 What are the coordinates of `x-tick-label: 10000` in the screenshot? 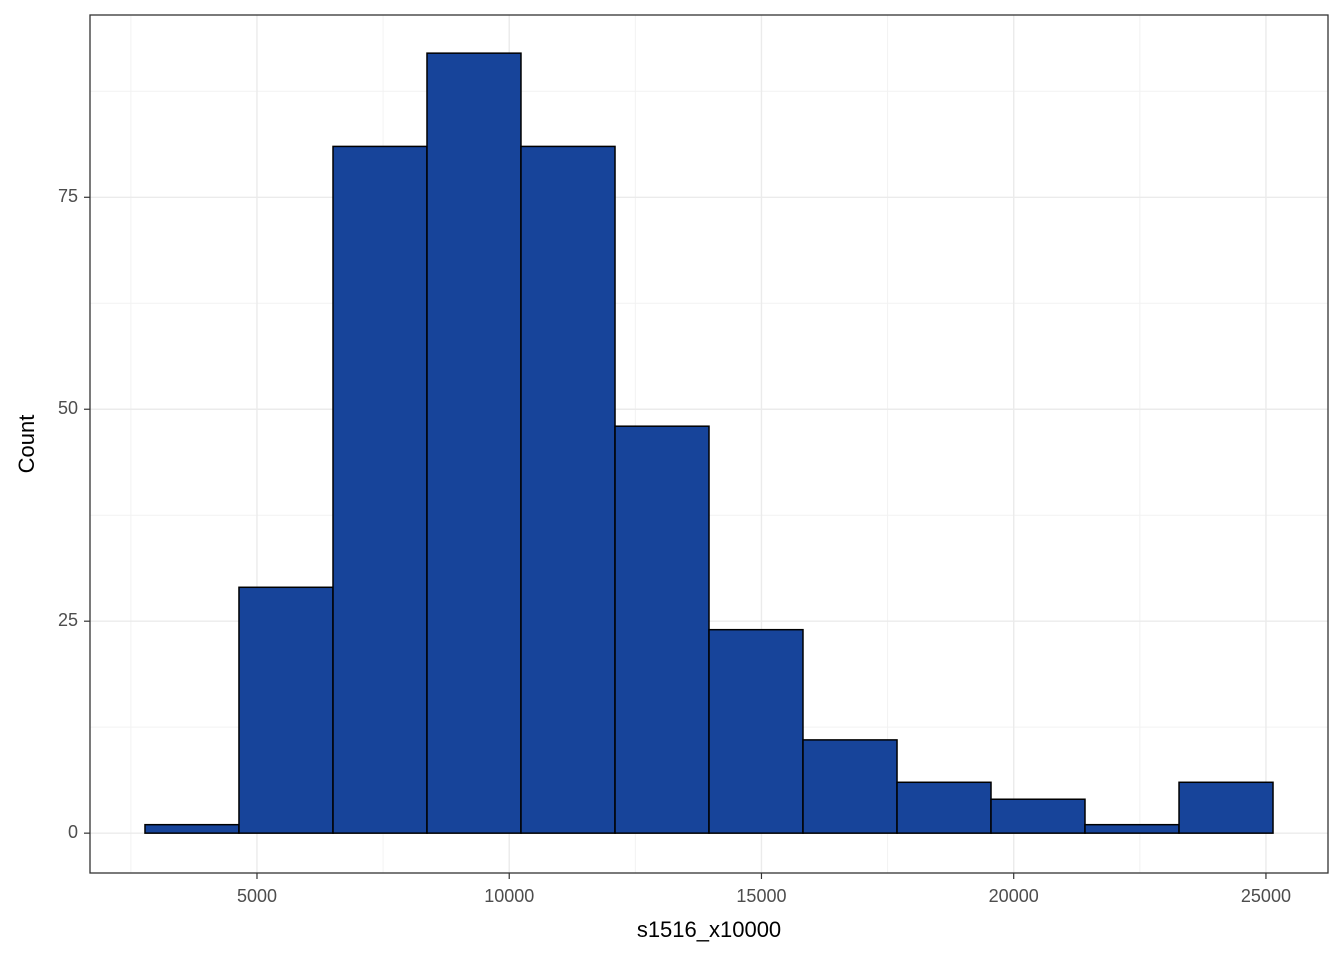 It's located at (509, 896).